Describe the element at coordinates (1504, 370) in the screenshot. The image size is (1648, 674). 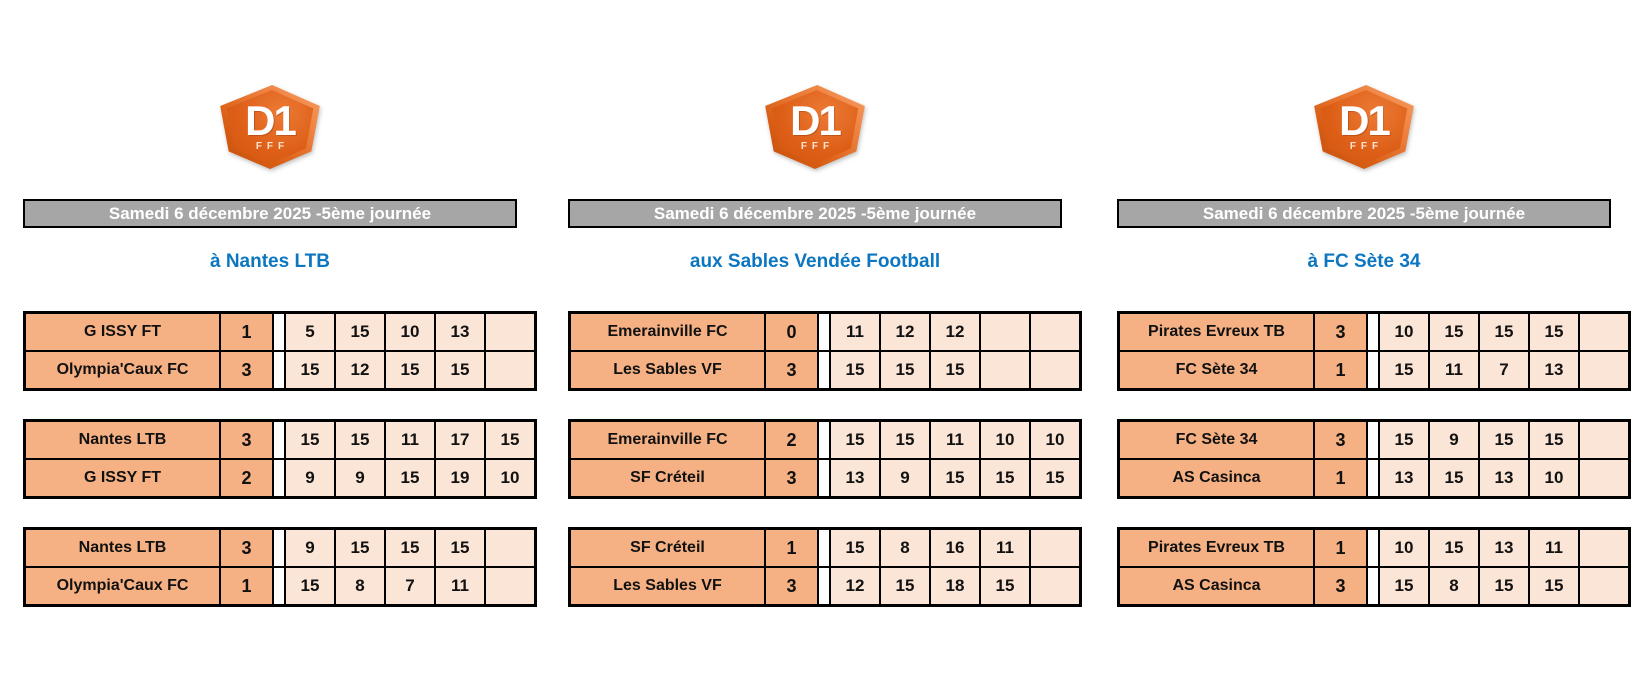
I see `set-points-cell: 7` at that location.